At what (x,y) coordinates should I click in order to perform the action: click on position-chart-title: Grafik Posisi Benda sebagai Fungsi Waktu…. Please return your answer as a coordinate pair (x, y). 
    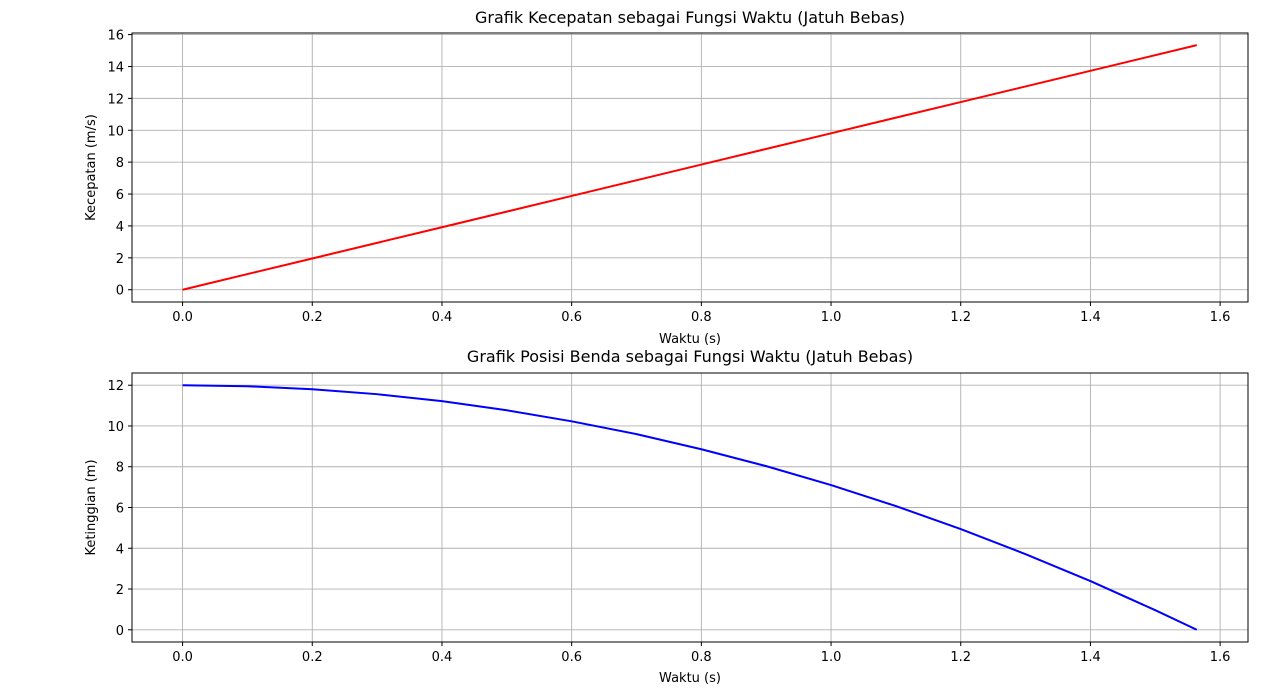
    Looking at the image, I should click on (690, 356).